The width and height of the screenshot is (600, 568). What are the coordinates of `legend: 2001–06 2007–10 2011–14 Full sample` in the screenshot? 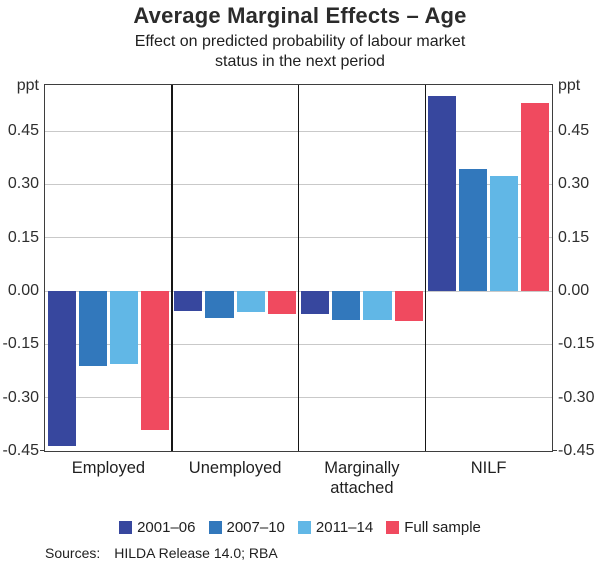 It's located at (300, 527).